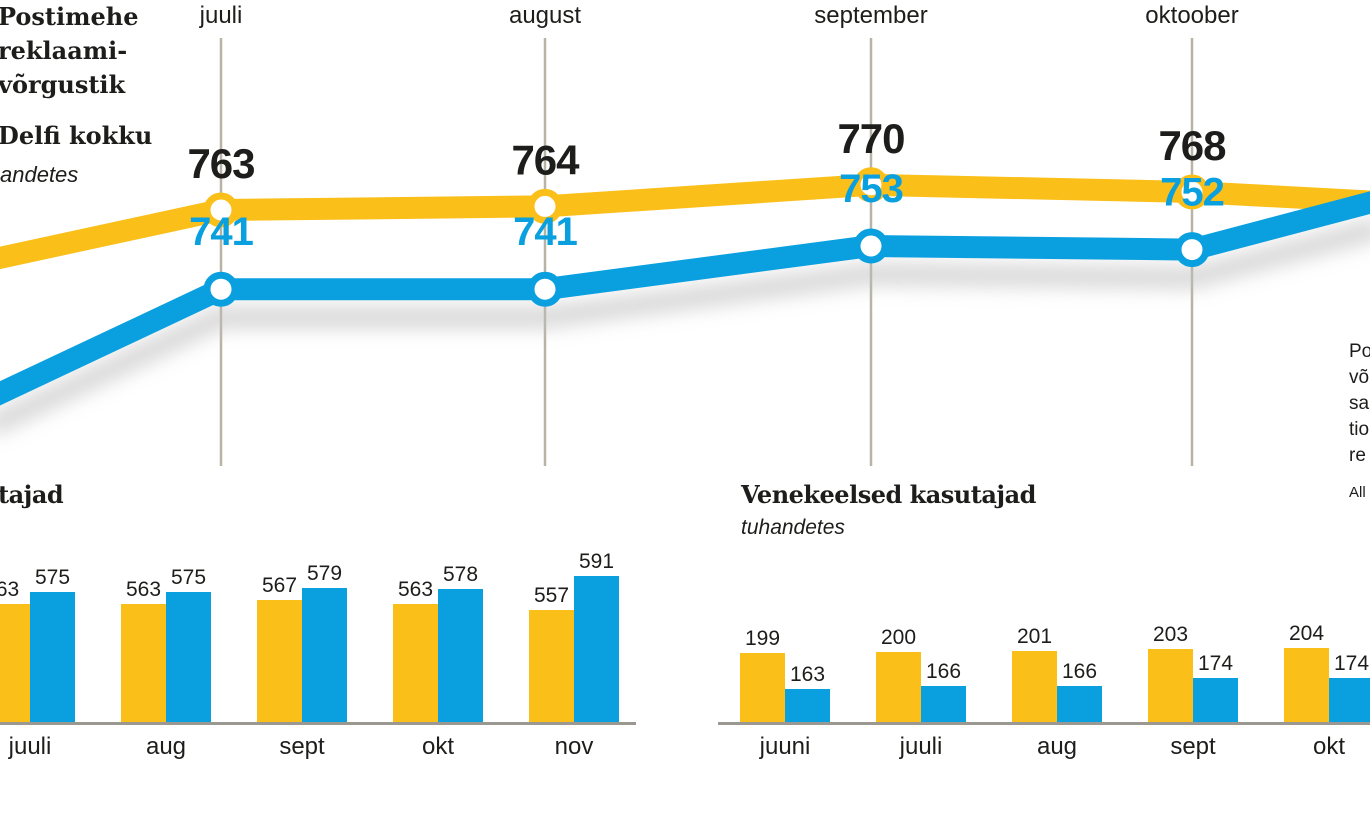 The height and width of the screenshot is (820, 1370). I want to click on month-label: september, so click(870, 15).